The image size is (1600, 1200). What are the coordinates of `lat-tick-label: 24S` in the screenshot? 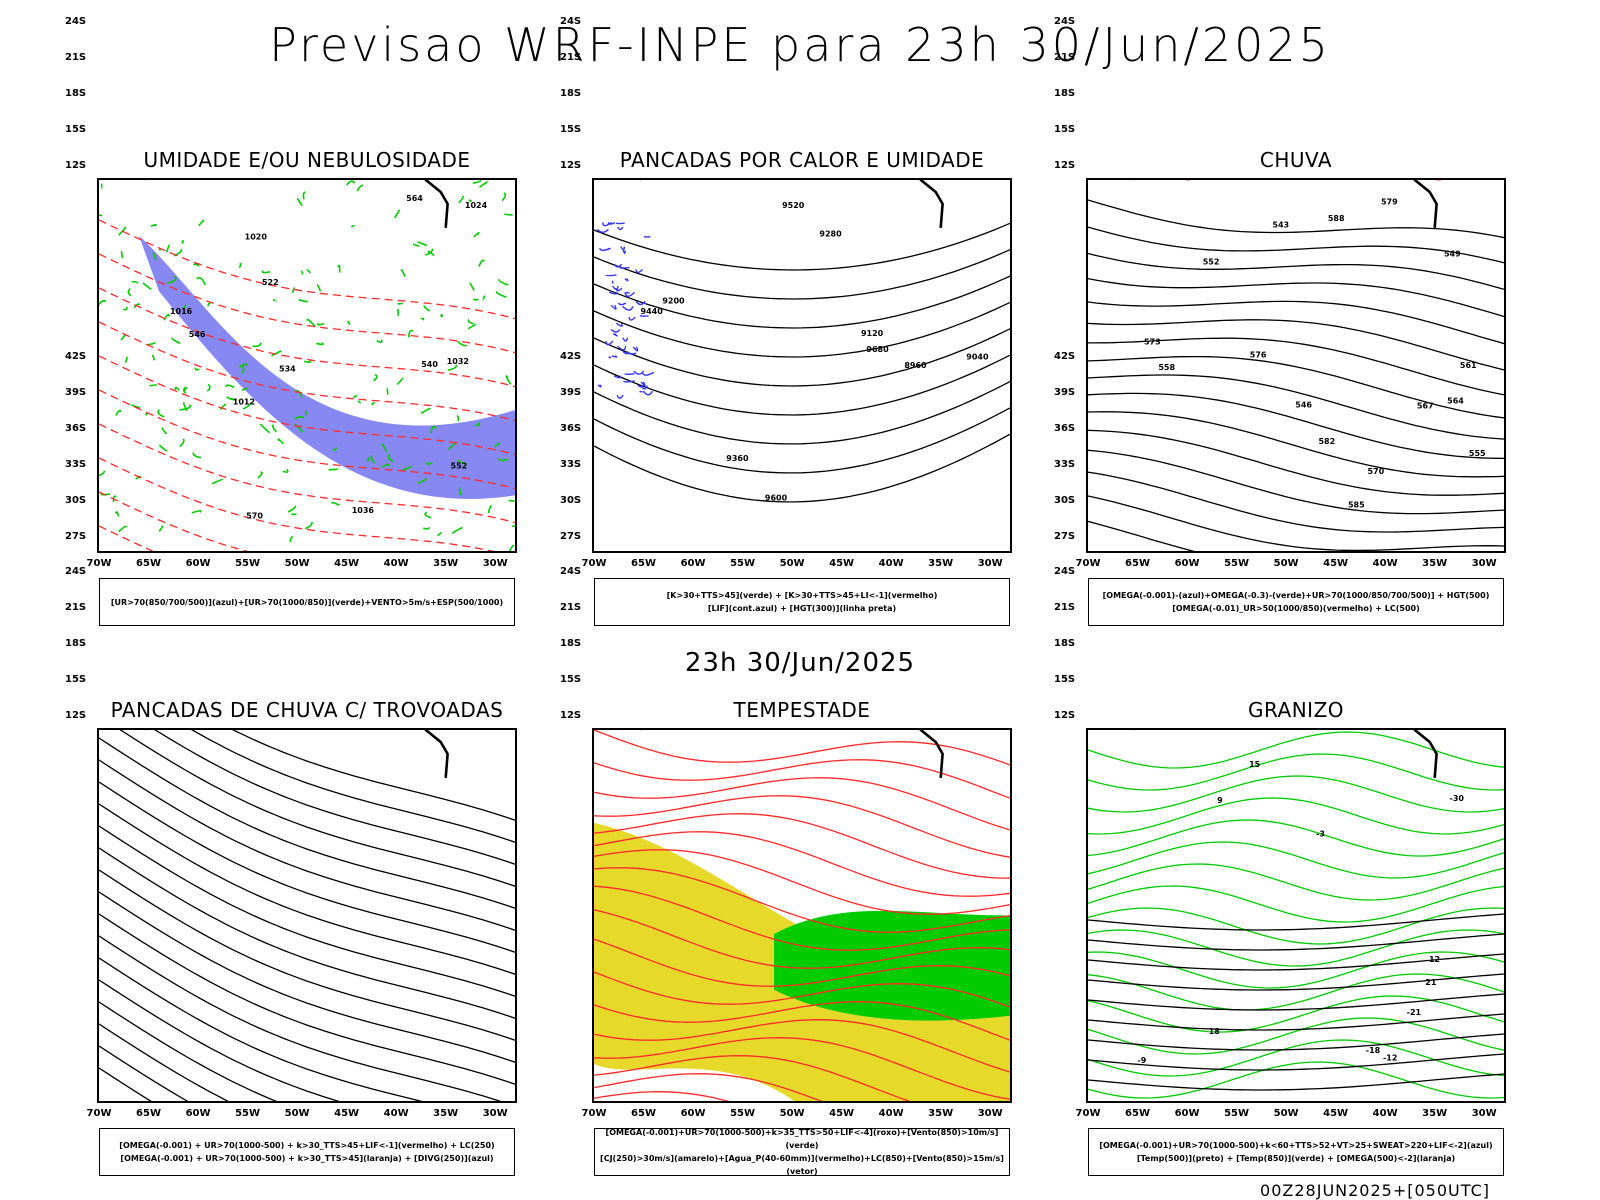 It's located at (76, 572).